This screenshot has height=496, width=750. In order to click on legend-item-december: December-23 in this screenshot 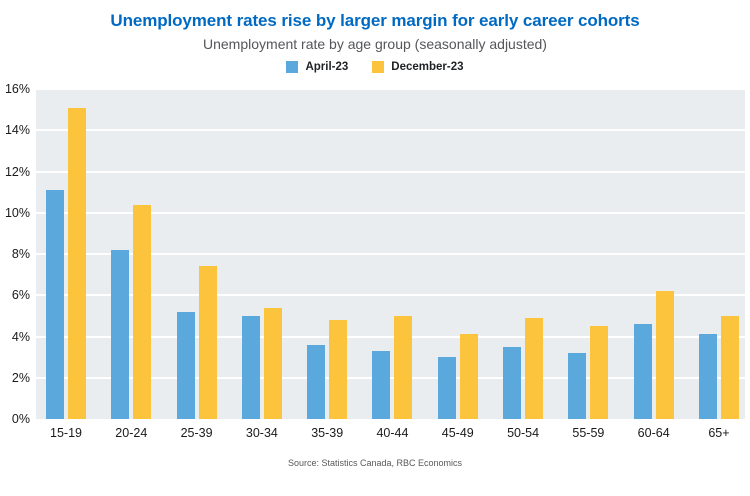, I will do `click(418, 67)`.